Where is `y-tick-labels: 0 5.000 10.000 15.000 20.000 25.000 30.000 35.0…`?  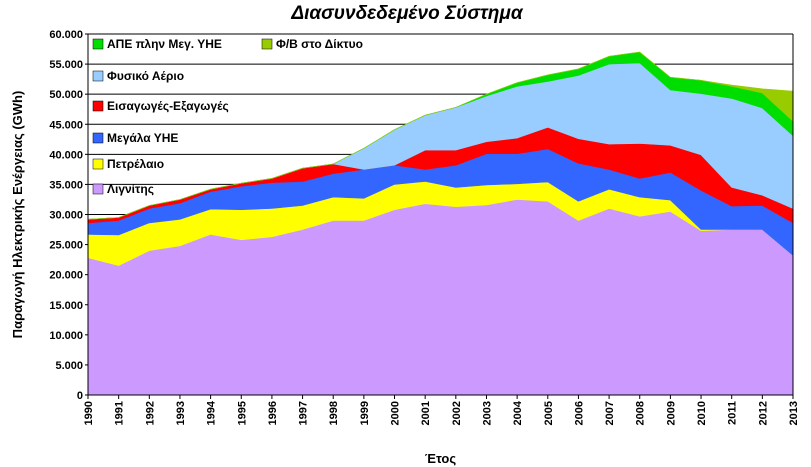 y-tick-labels: 0 5.000 10.000 15.000 20.000 25.000 30.000 35.0… is located at coordinates (68, 215).